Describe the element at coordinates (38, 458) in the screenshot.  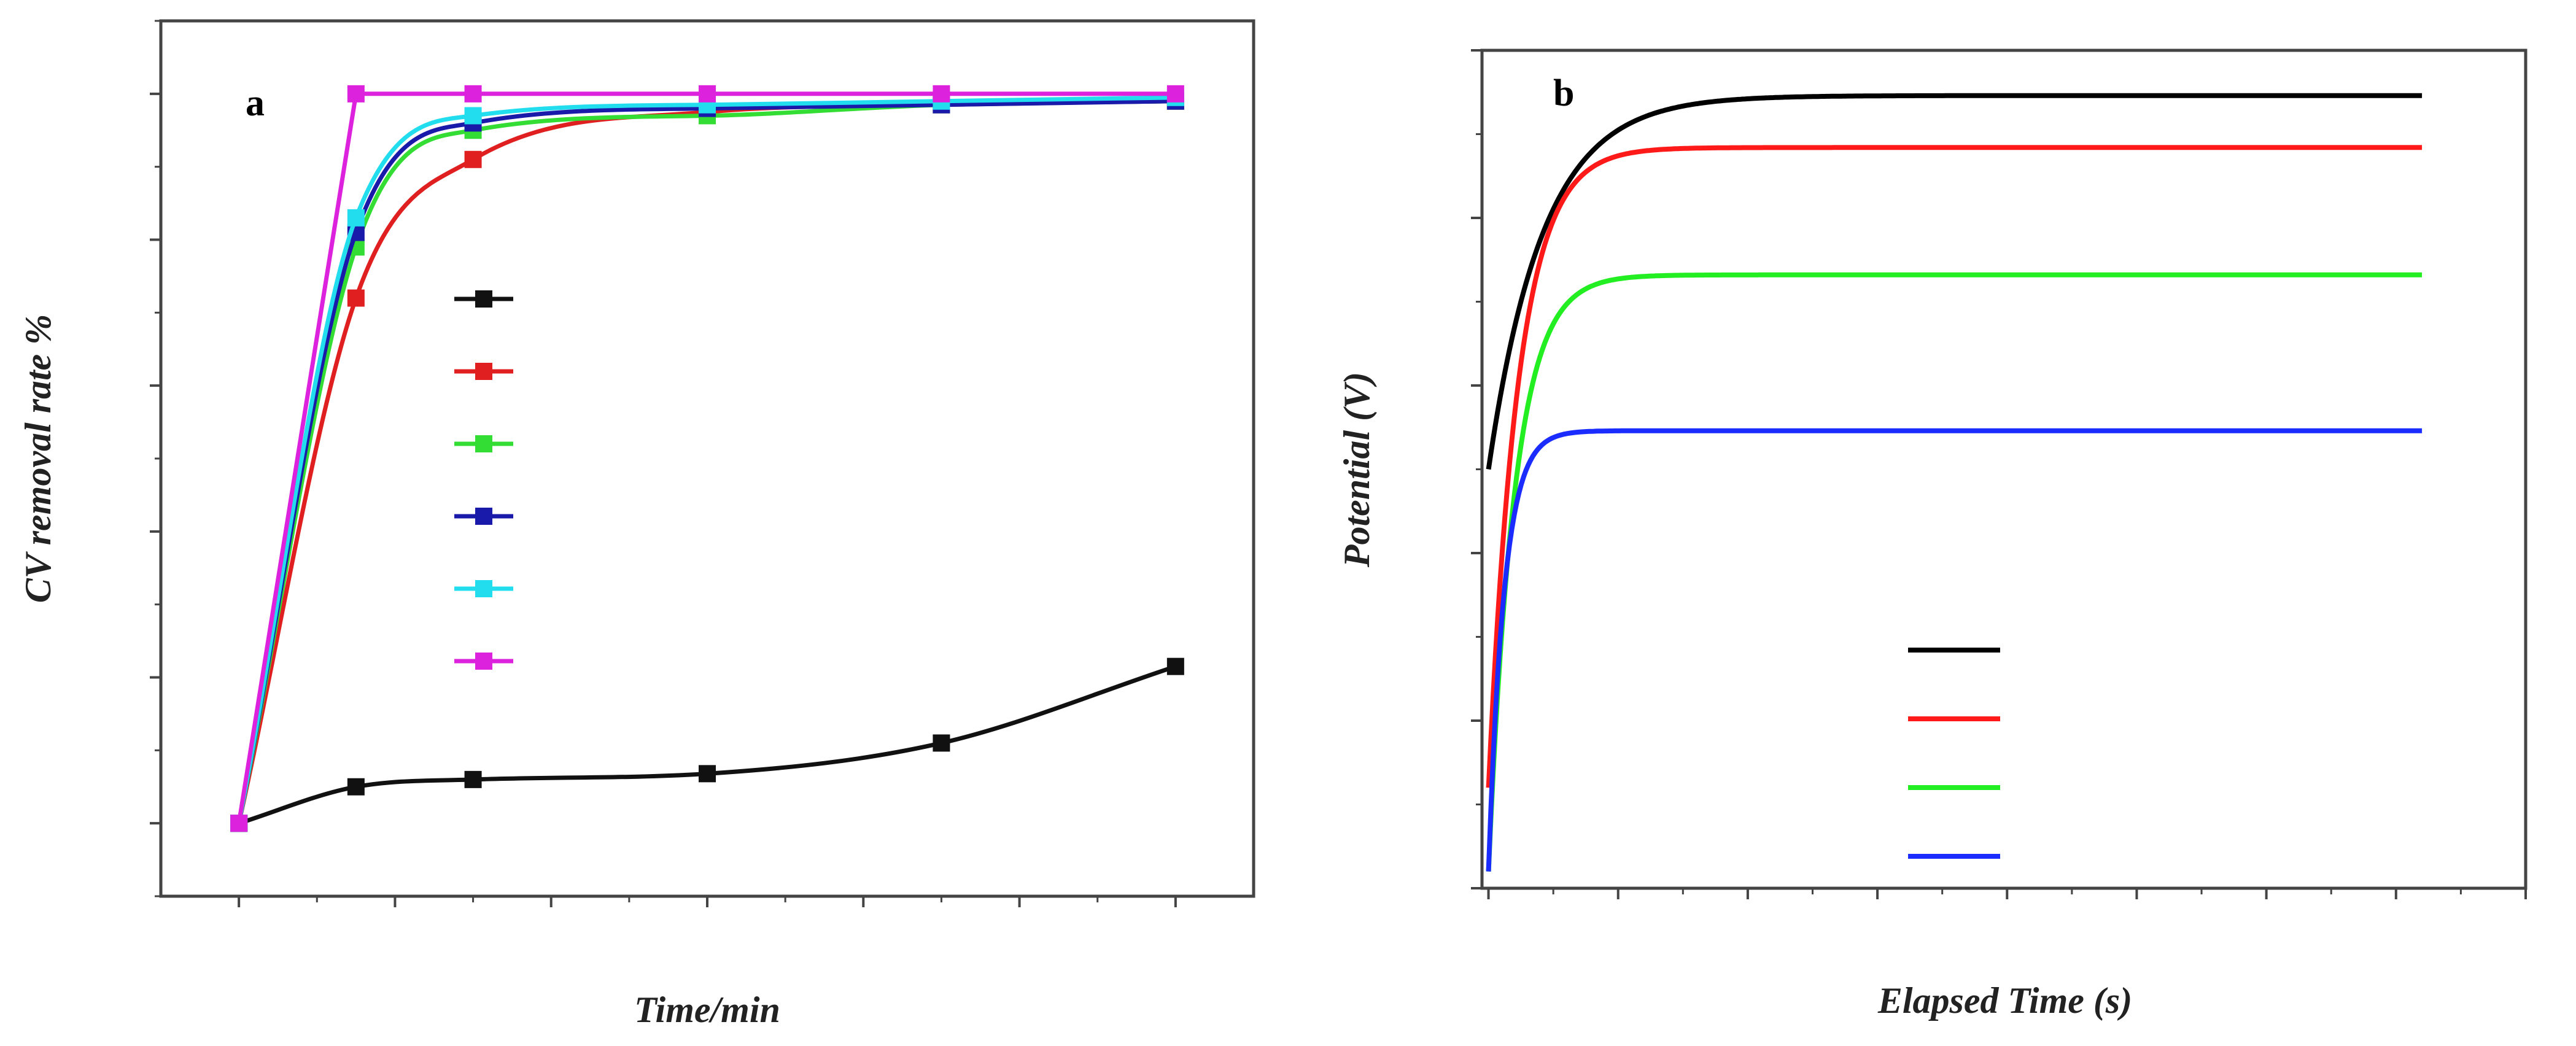
I see `panel-a-ylabel: CV removal rate %` at that location.